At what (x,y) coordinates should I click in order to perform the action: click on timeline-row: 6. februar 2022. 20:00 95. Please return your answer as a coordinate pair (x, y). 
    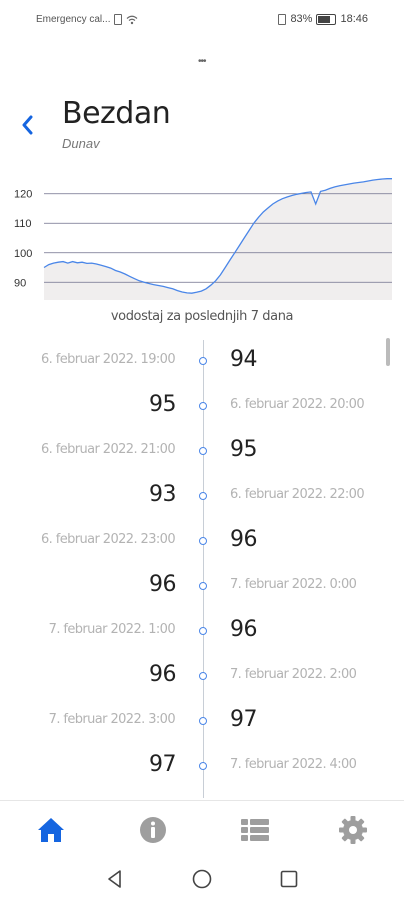
    Looking at the image, I should click on (202, 410).